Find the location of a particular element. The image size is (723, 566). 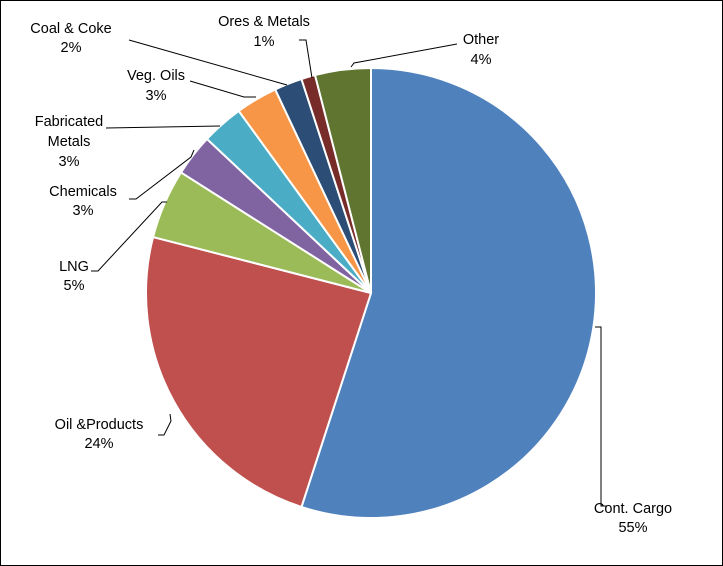

leader-line-oil-products is located at coordinates (165, 424).